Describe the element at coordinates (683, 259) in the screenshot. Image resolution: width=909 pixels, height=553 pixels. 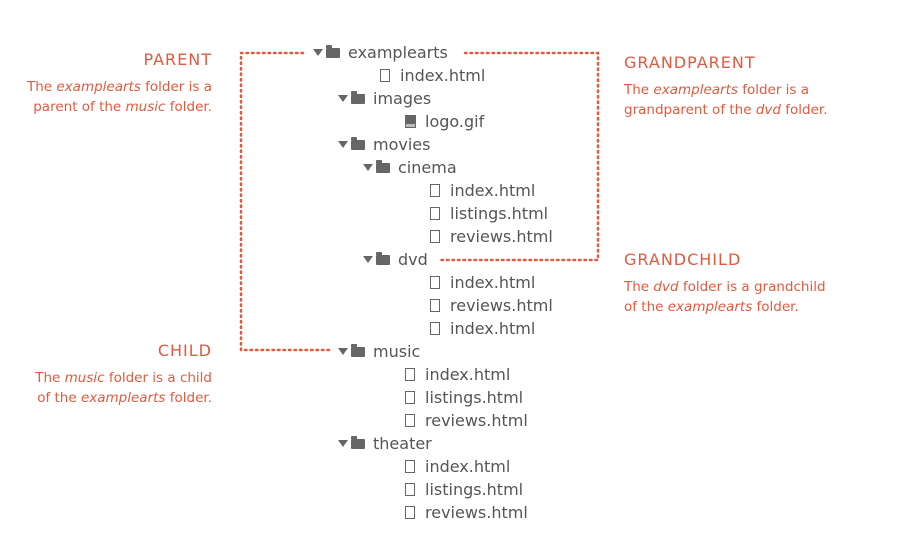
I see `grandchild-title: GRANDCHILD` at that location.